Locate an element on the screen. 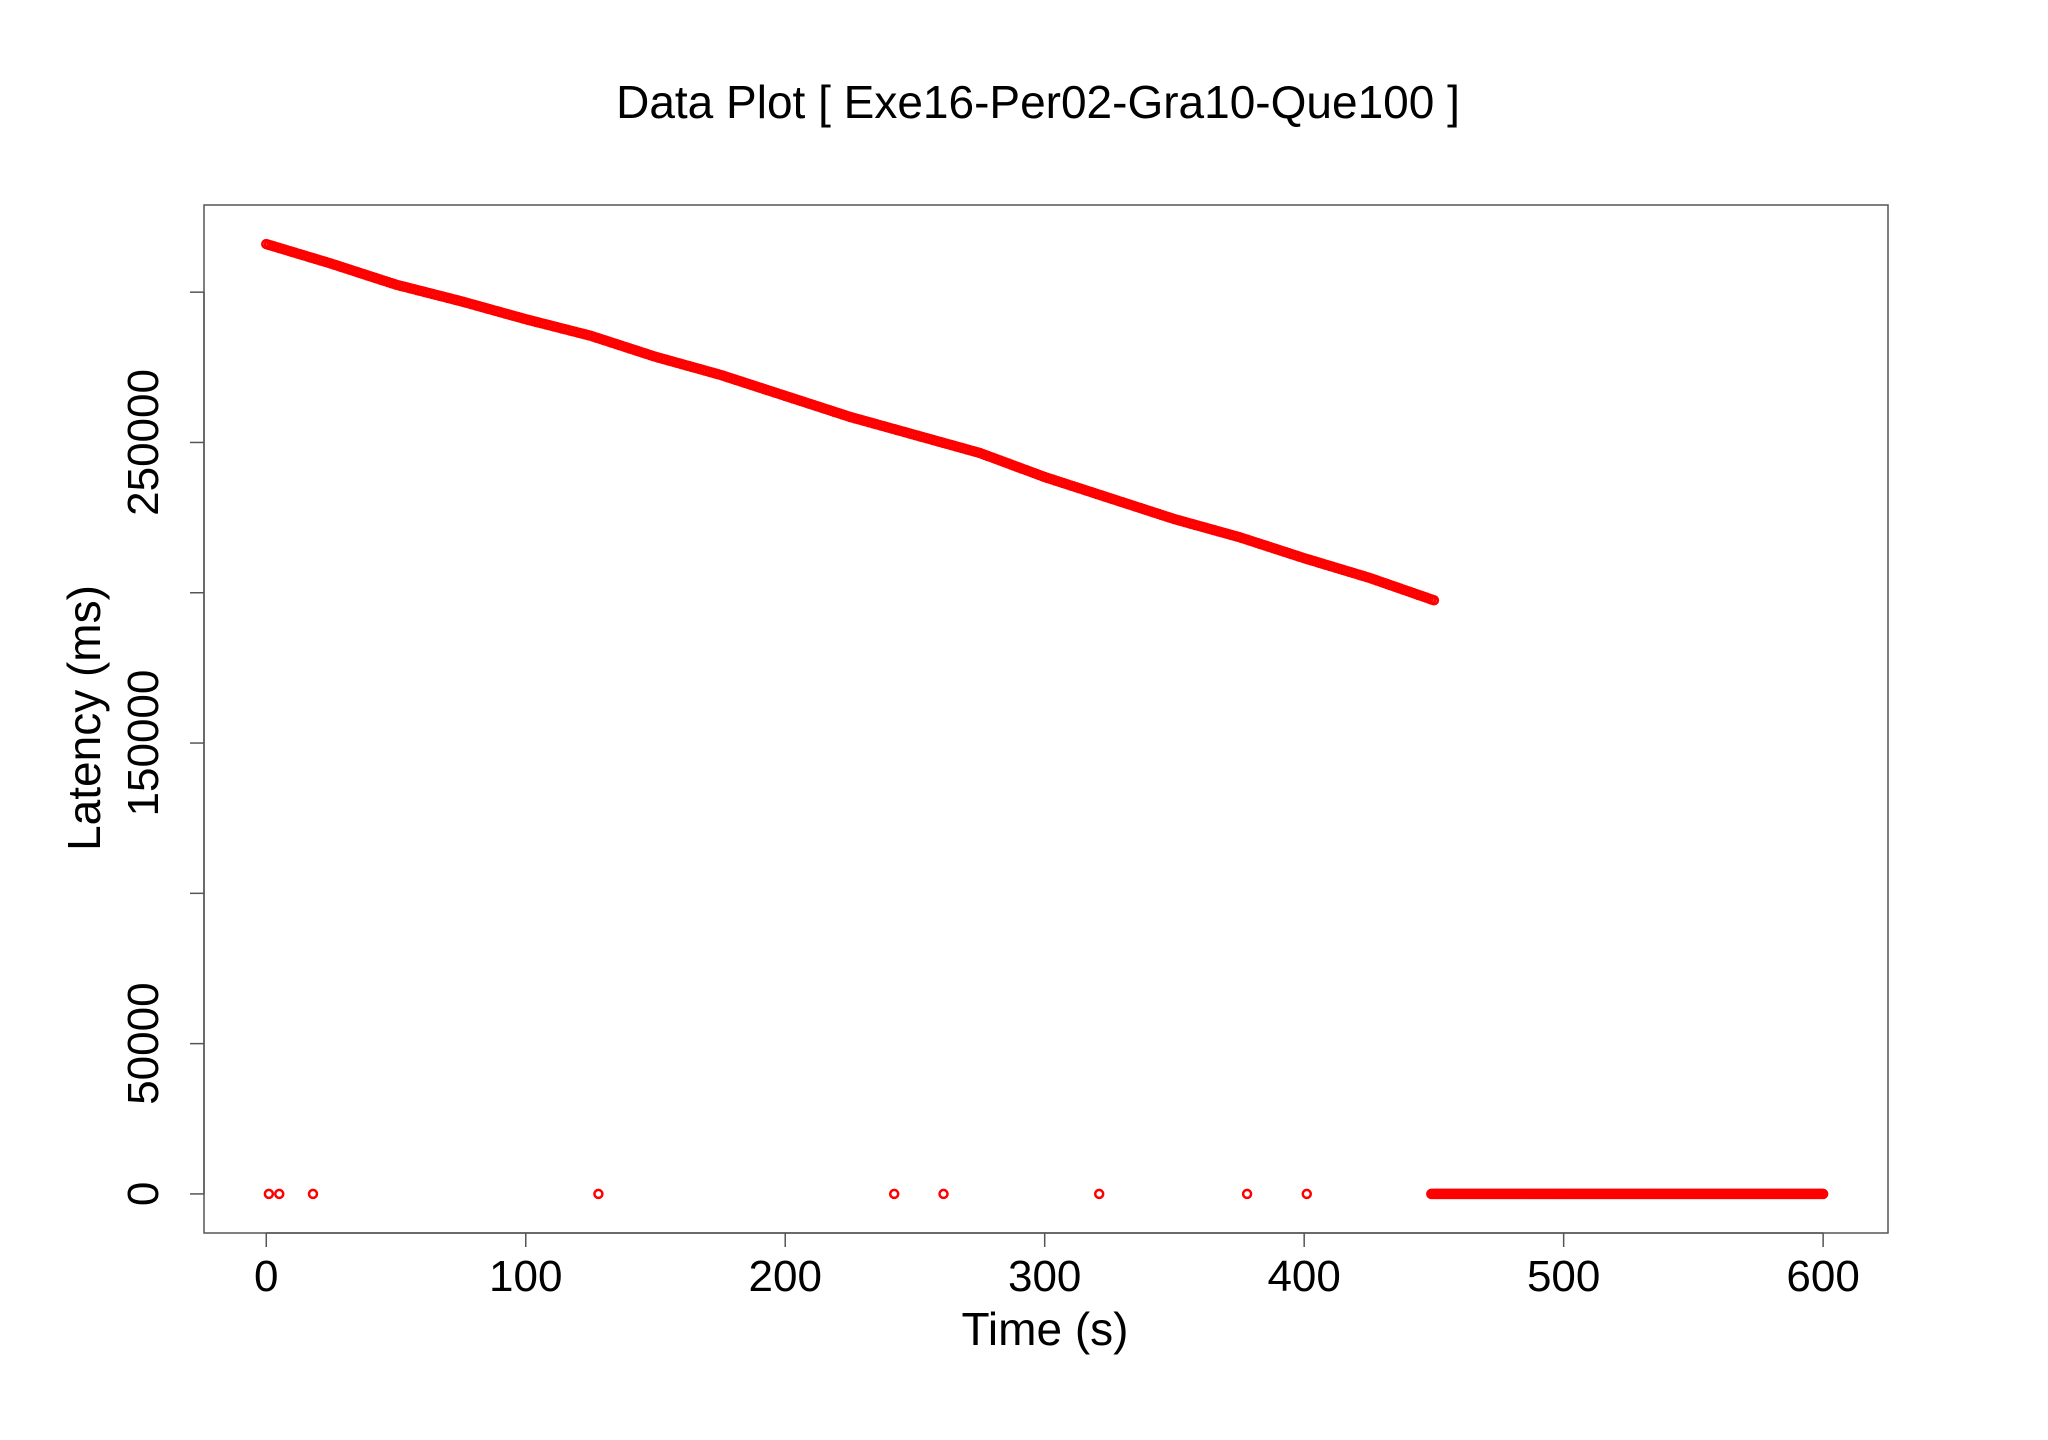 This screenshot has width=2048, height=1440. y-tick-label: 150000 is located at coordinates (143, 743).